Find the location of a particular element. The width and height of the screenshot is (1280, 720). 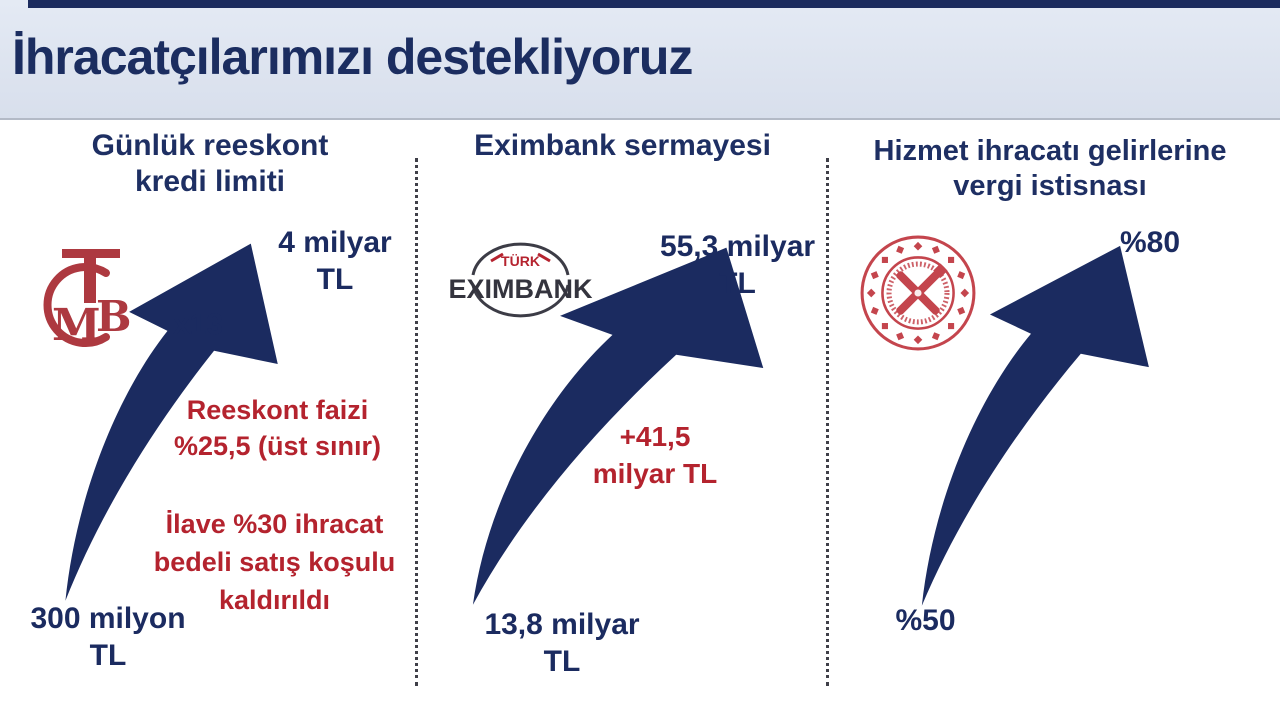

tcmb-logo-svg: M B is located at coordinates (87, 300).